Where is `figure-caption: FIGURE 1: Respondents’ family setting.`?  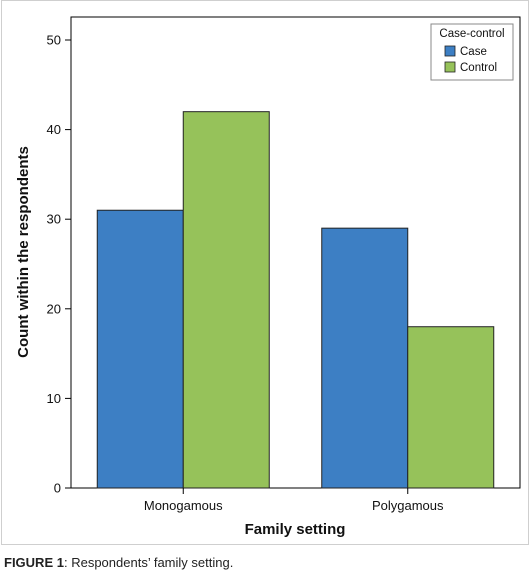 figure-caption: FIGURE 1: Respondents’ family setting. is located at coordinates (118, 562).